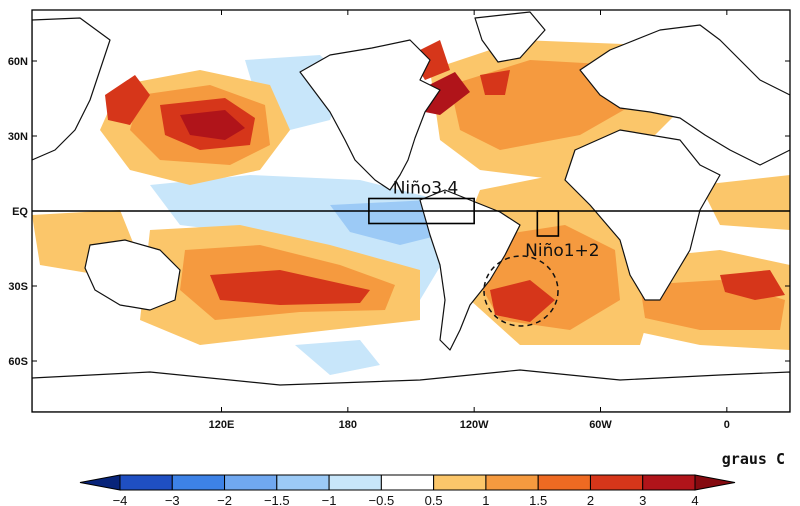 The width and height of the screenshot is (800, 506). Describe the element at coordinates (18, 137) in the screenshot. I see `lat-tick-label: 30N` at that location.